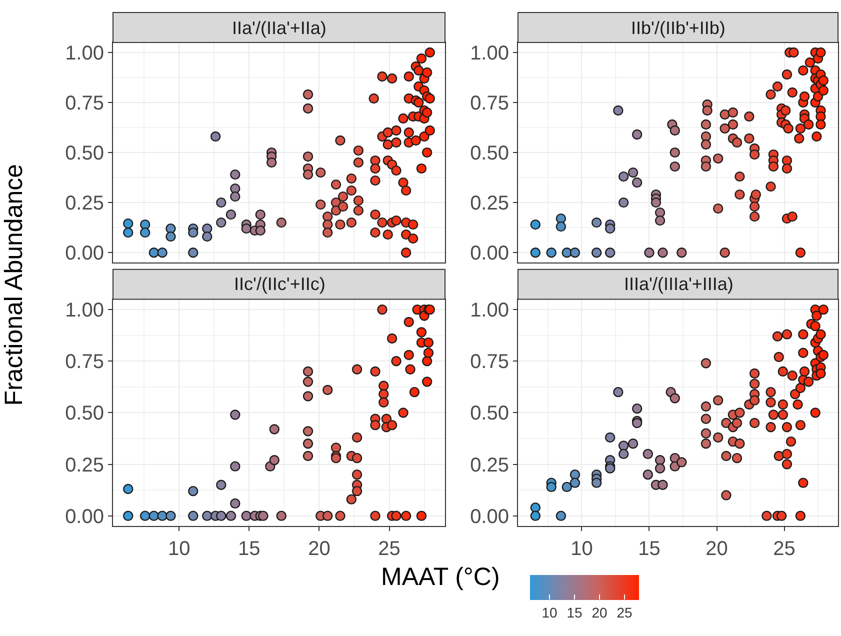  Describe the element at coordinates (280, 284) in the screenshot. I see `chart-title: IIc'/(IIc'+IIc)` at that location.